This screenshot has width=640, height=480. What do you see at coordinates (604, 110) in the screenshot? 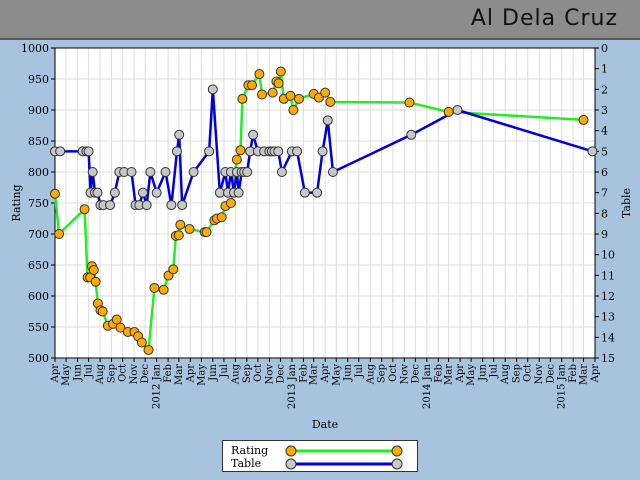
I see `y-right-tick-label: 3` at bounding box center [604, 110].